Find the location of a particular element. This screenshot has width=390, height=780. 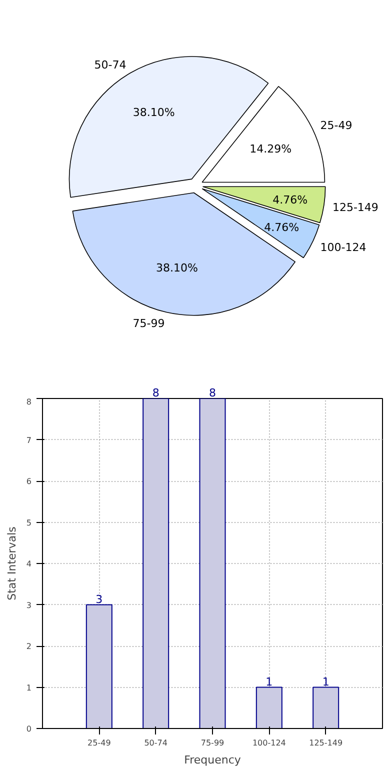

y-tick-label: 6 is located at coordinates (29, 481).